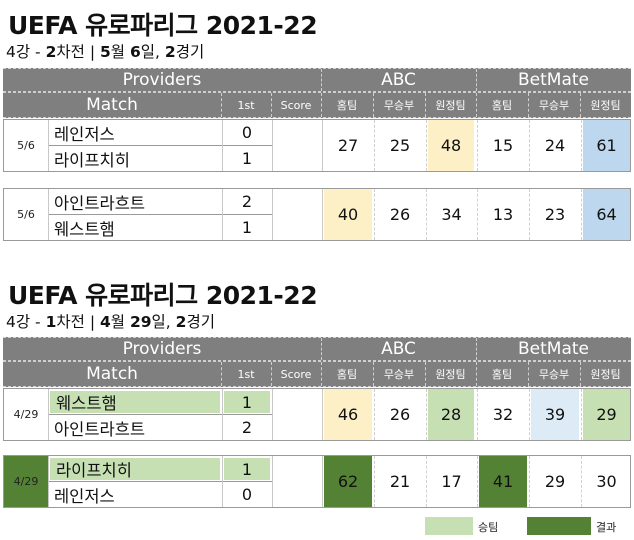 The width and height of the screenshot is (634, 540). I want to click on abc-home-odds: 40, so click(348, 214).